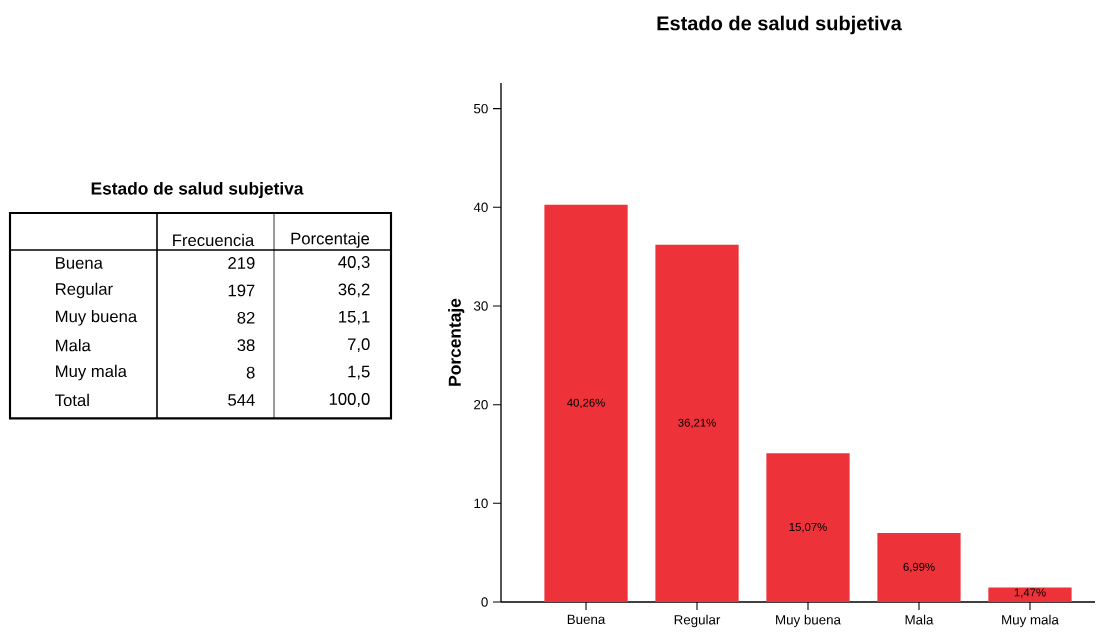 Image resolution: width=1099 pixels, height=632 pixels. I want to click on data-label: 6,99%, so click(919, 567).